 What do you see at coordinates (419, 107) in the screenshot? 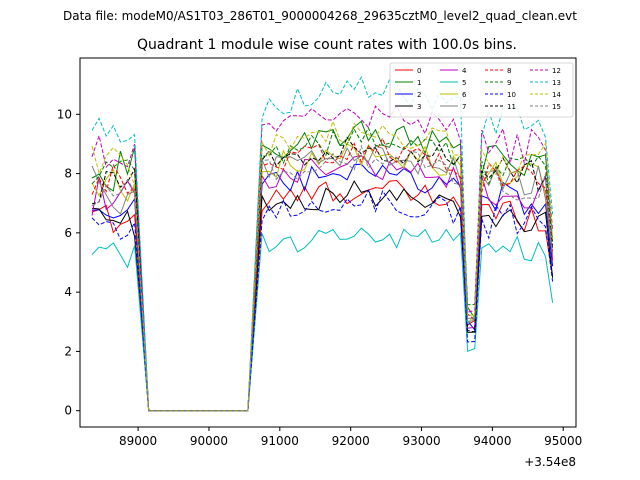
I see `legend-label-3: 3` at bounding box center [419, 107].